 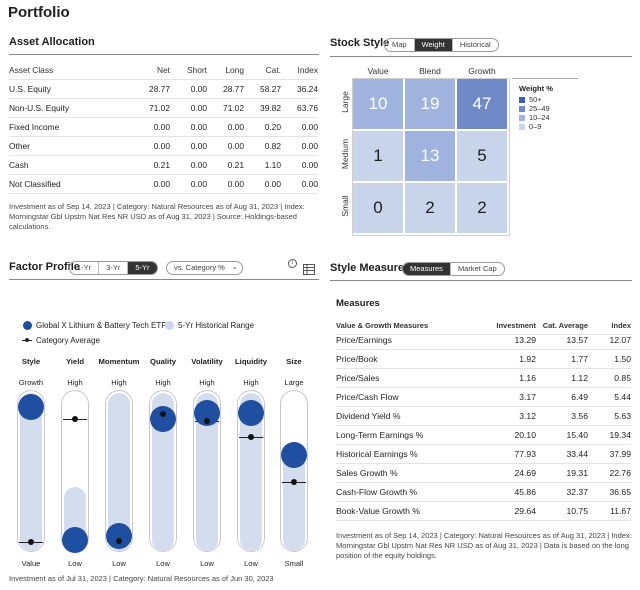 What do you see at coordinates (163, 184) in the screenshot?
I see `allocation-row: Not Classified 0.00 0.00 0.00 0.00 0.00` at bounding box center [163, 184].